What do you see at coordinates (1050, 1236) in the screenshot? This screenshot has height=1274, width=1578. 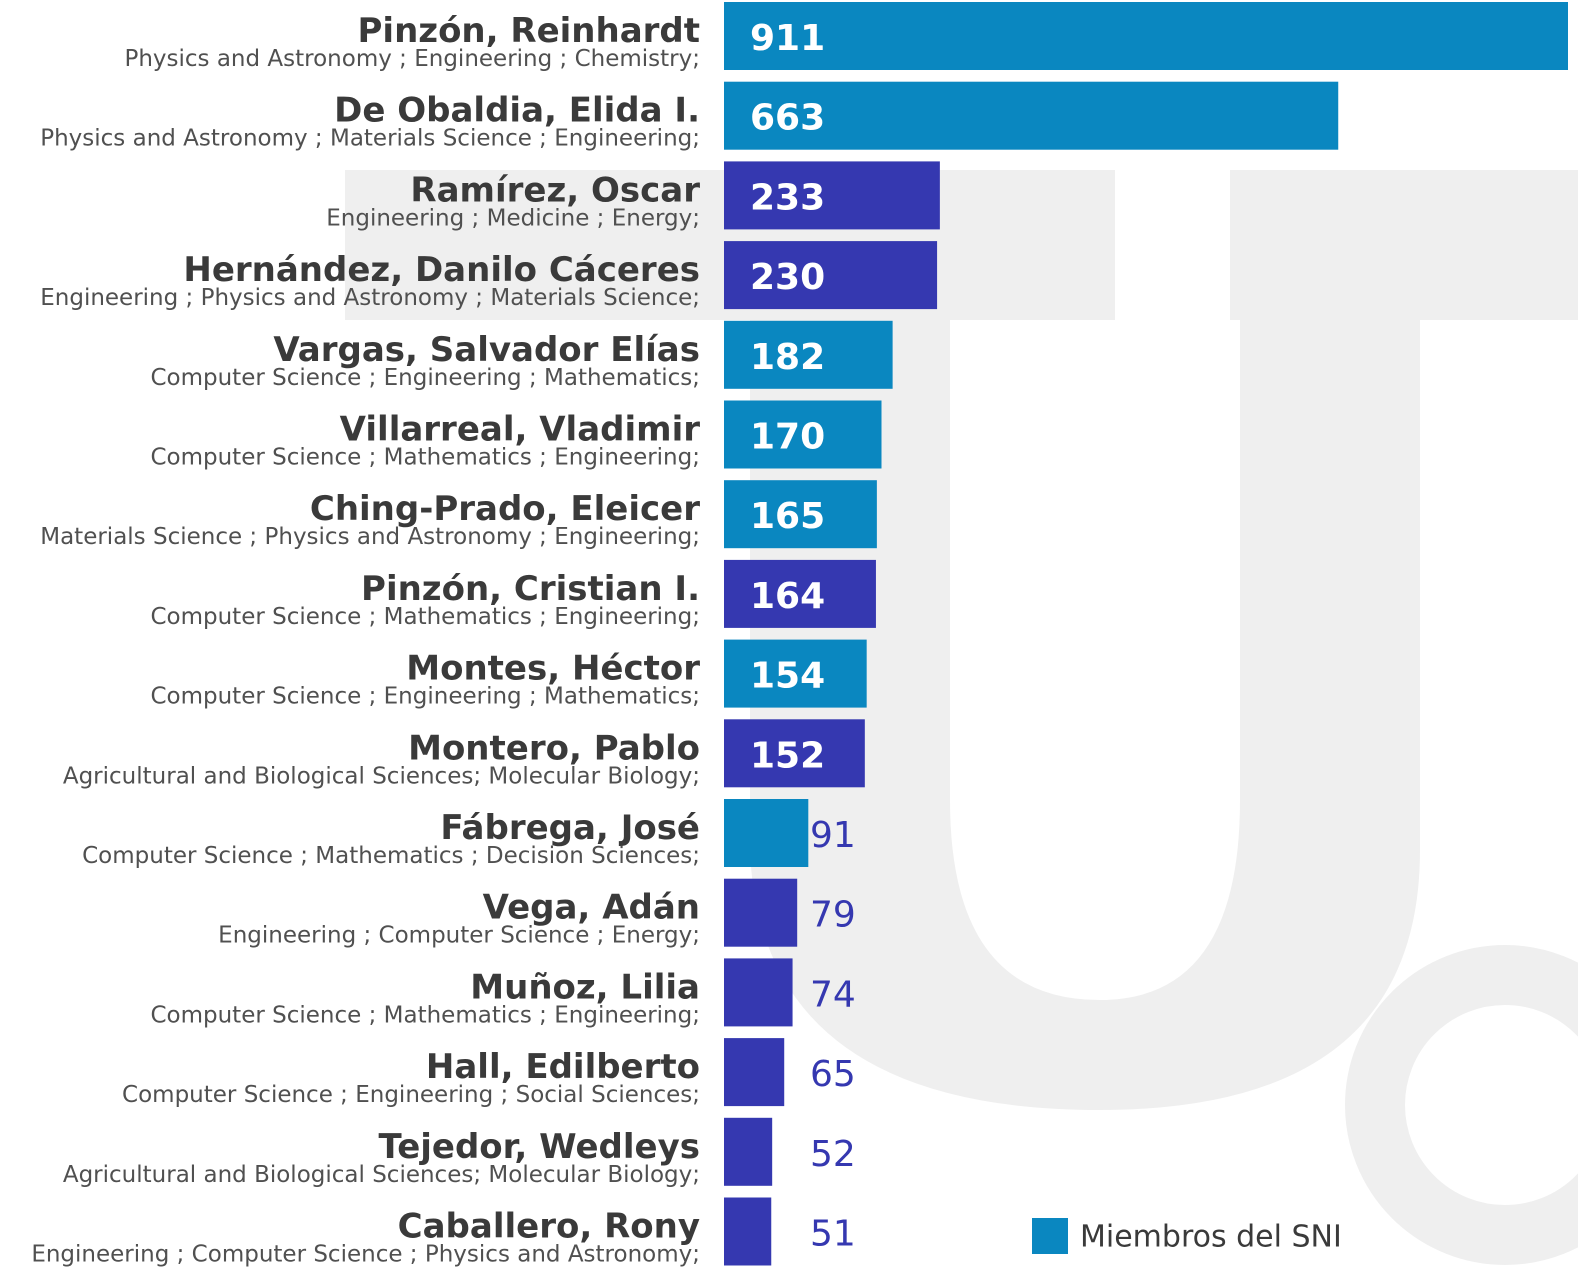 I see `legend-swatch` at bounding box center [1050, 1236].